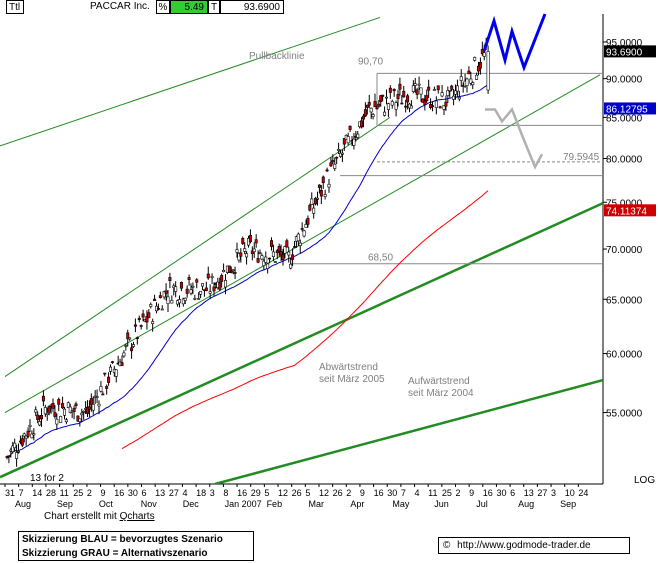 The width and height of the screenshot is (658, 563). I want to click on x-tick-label: 16, so click(488, 493).